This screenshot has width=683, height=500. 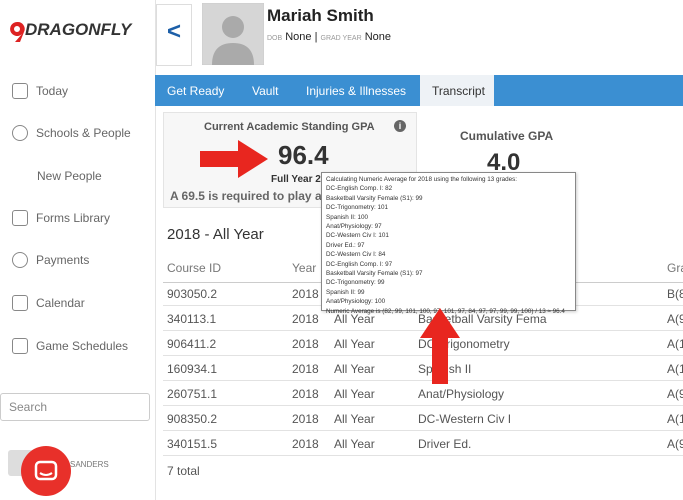 What do you see at coordinates (28, 407) in the screenshot?
I see `search-placeholder: Search` at bounding box center [28, 407].